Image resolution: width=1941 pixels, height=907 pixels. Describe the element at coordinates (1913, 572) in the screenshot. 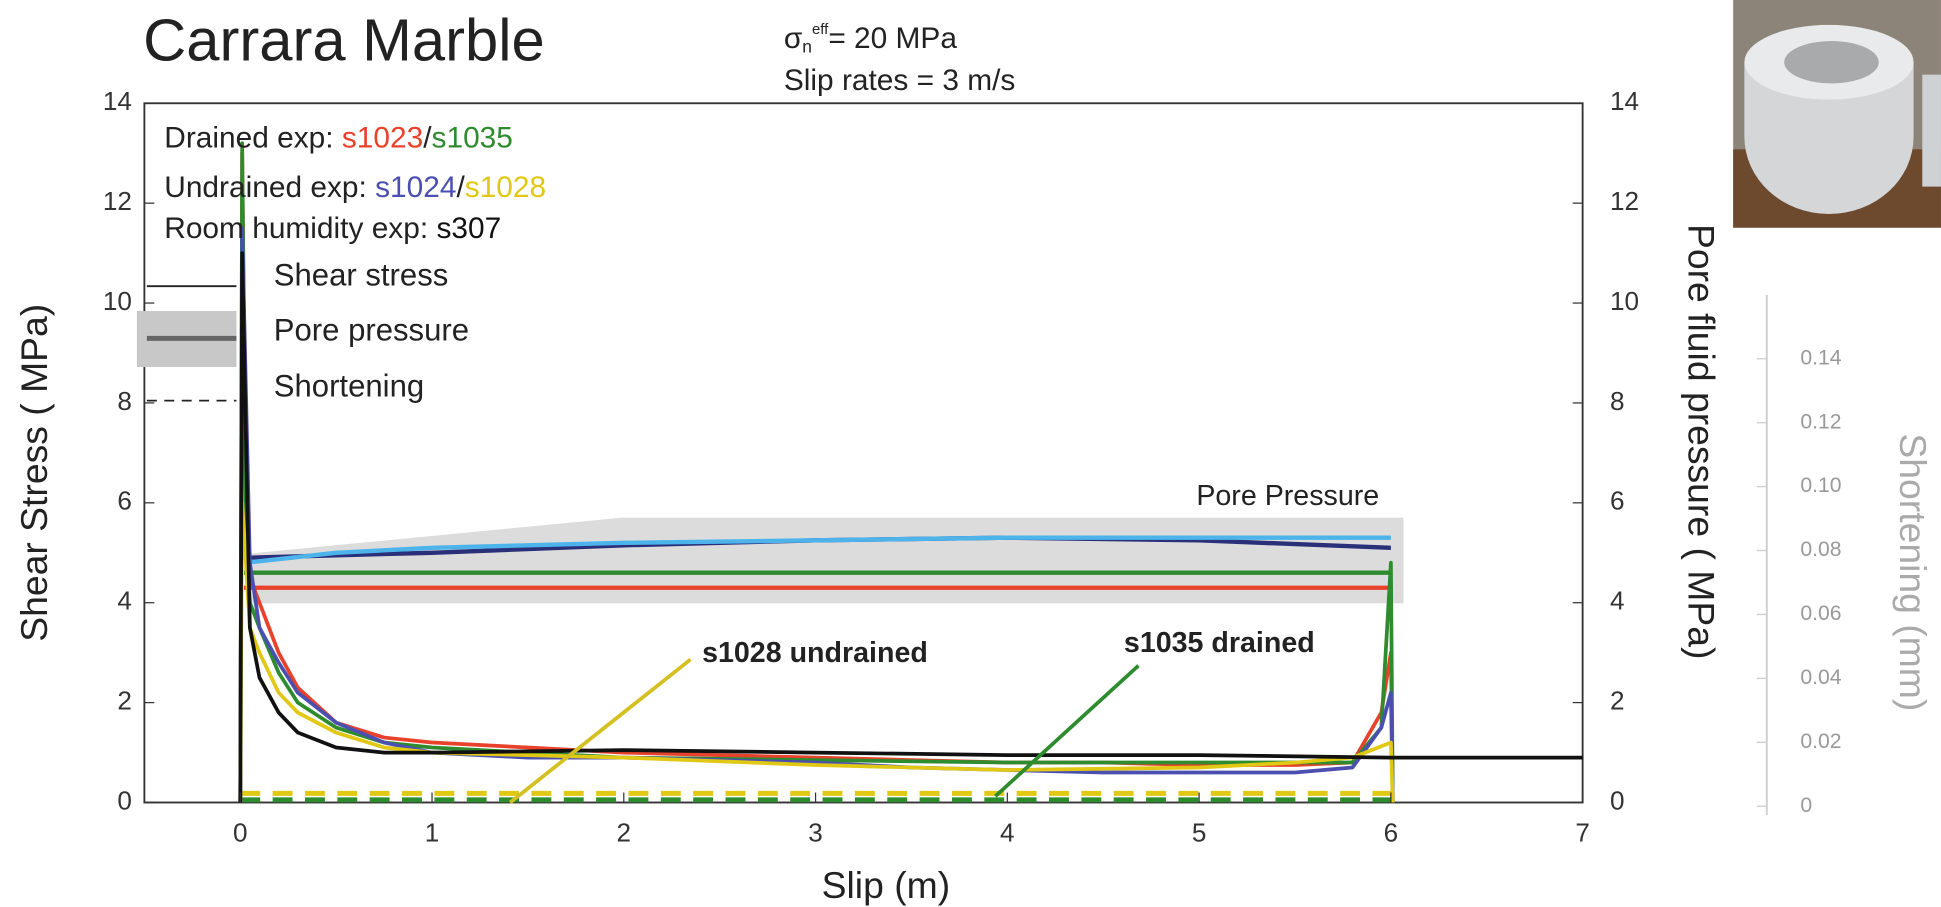

I see `y3-axis-title: Shortening (mm)` at that location.